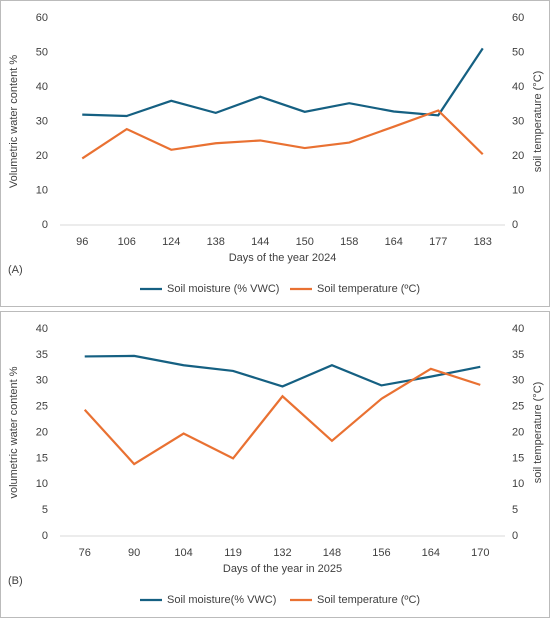 Image resolution: width=550 pixels, height=618 pixels. What do you see at coordinates (216, 242) in the screenshot?
I see `x-tick-label: 138` at bounding box center [216, 242].